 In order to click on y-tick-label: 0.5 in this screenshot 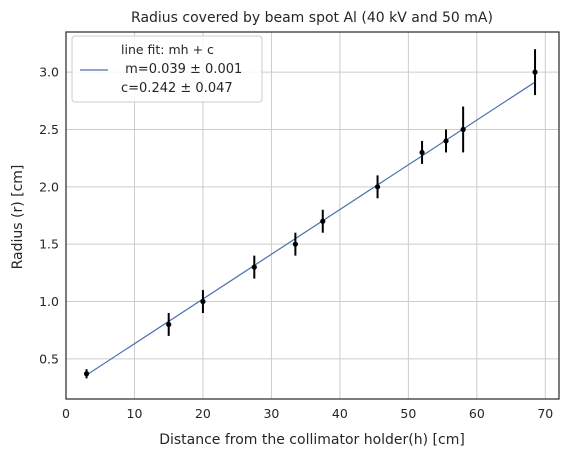, I will do `click(49, 358)`.